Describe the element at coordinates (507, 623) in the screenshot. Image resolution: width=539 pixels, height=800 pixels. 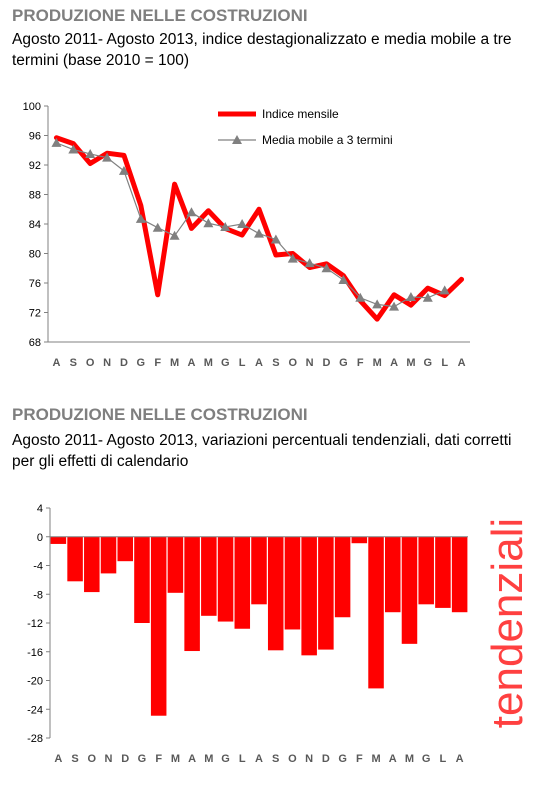
I see `side-label-tendenziali: tendenziali` at that location.